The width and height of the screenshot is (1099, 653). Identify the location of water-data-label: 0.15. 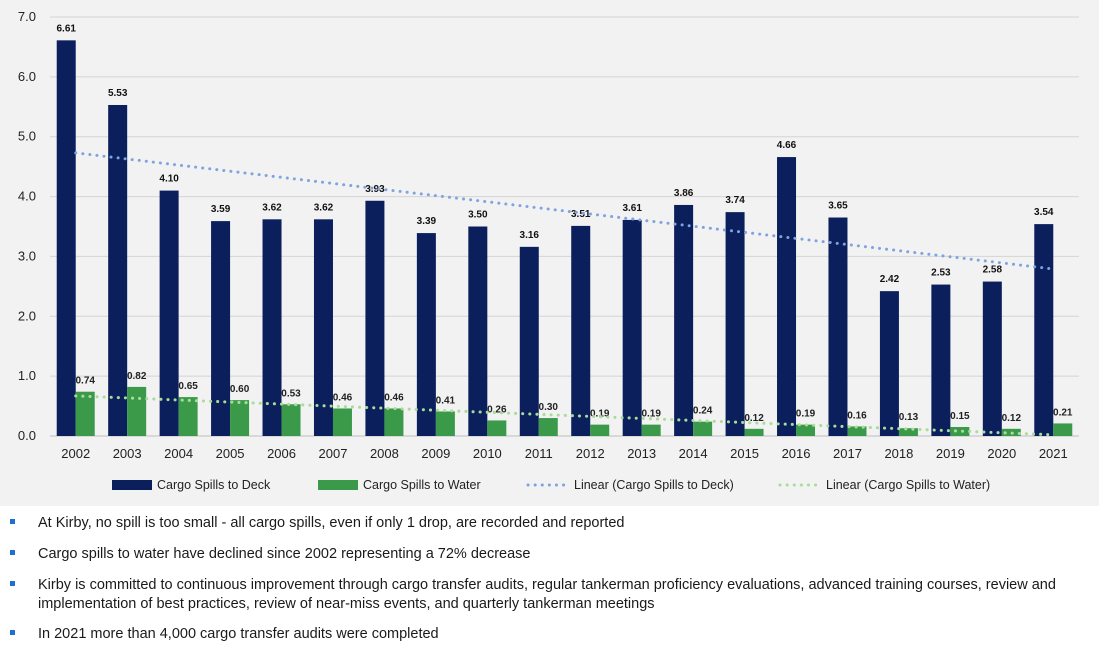
(960, 416).